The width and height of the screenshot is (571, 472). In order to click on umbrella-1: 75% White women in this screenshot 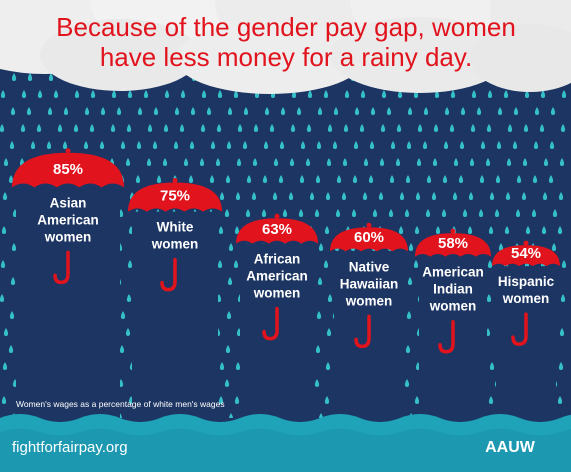, I will do `click(175, 299)`.